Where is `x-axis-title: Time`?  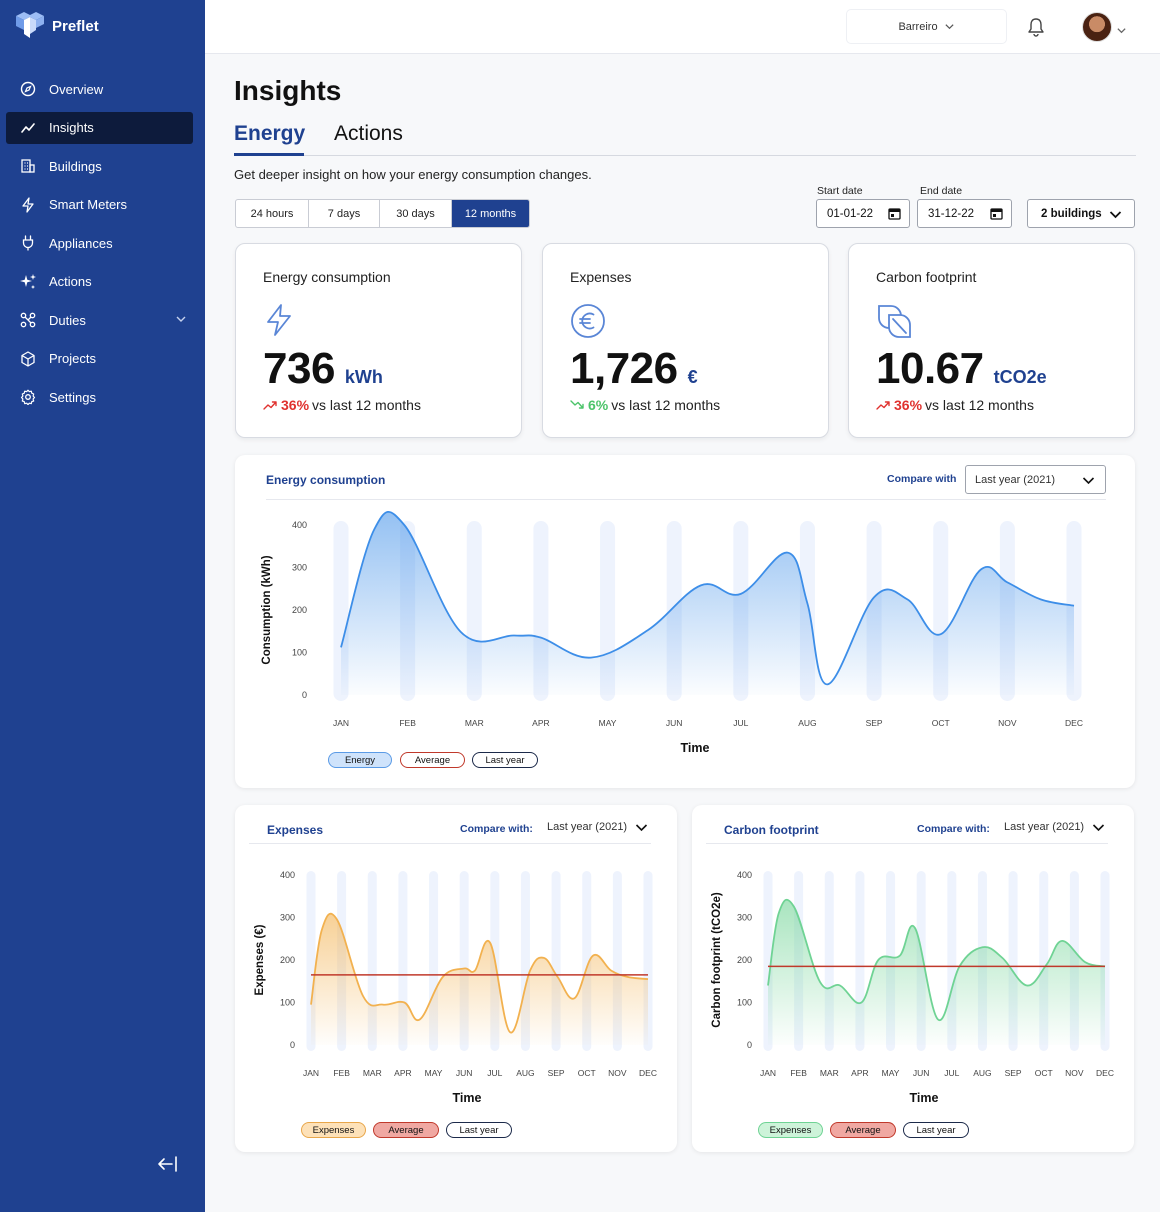
x-axis-title: Time is located at coordinates (924, 1098).